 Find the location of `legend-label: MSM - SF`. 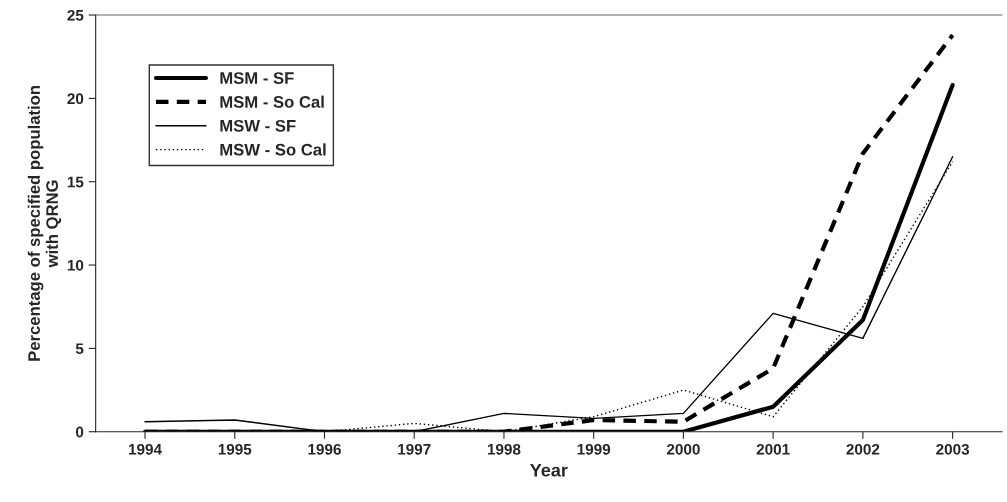

legend-label: MSM - SF is located at coordinates (257, 78).